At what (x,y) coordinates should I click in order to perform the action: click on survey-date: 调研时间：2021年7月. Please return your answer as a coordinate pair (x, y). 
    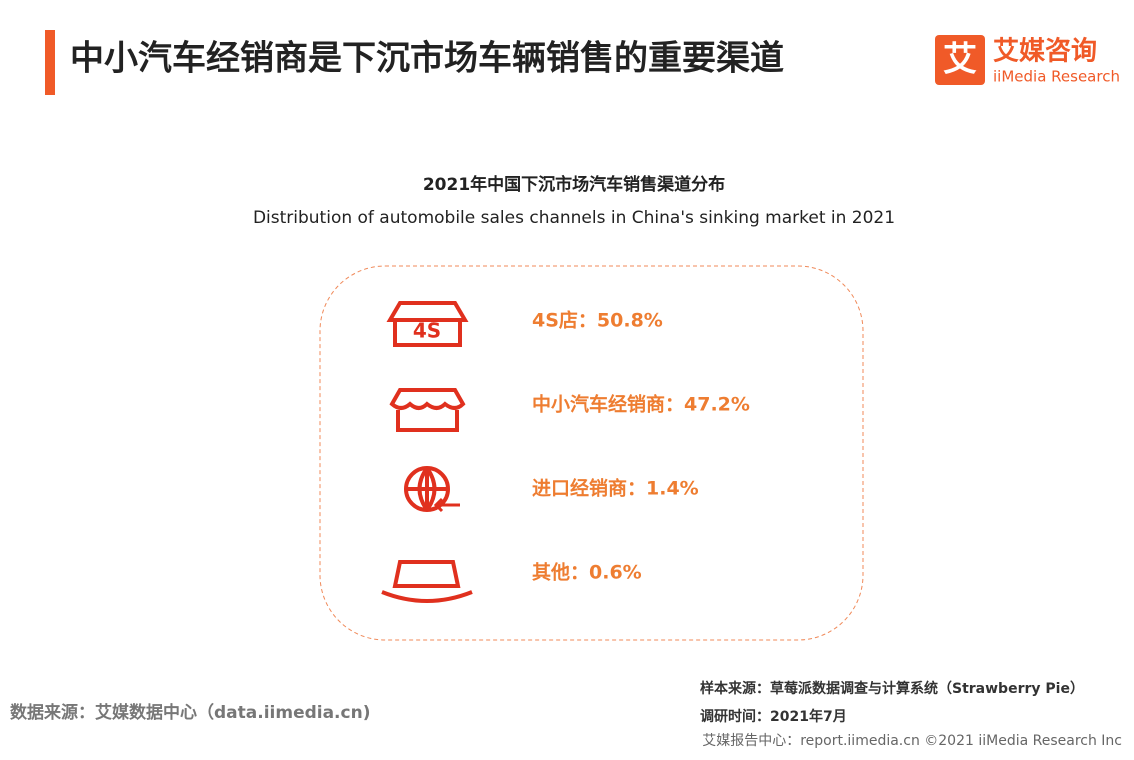
    Looking at the image, I should click on (773, 716).